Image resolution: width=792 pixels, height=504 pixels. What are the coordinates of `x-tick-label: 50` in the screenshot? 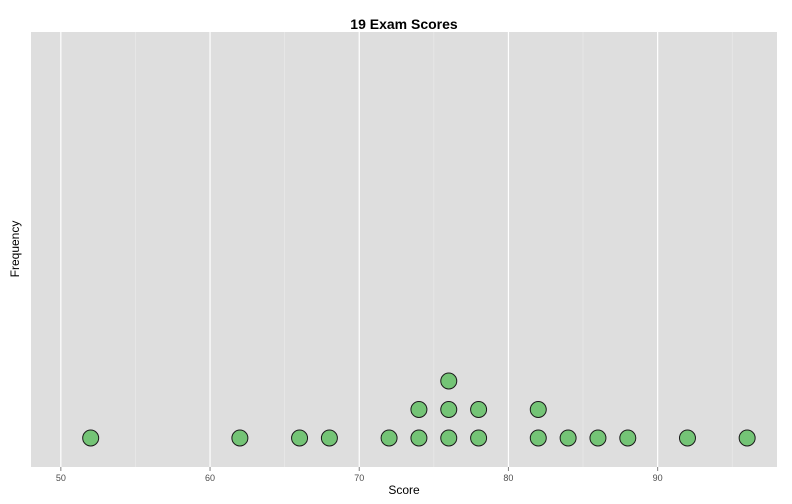 It's located at (61, 478).